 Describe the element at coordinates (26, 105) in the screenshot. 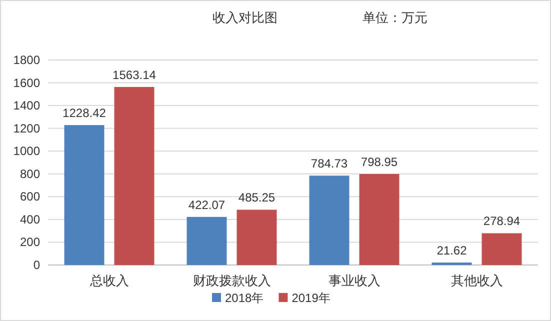

I see `y-tick-label: 1400` at that location.